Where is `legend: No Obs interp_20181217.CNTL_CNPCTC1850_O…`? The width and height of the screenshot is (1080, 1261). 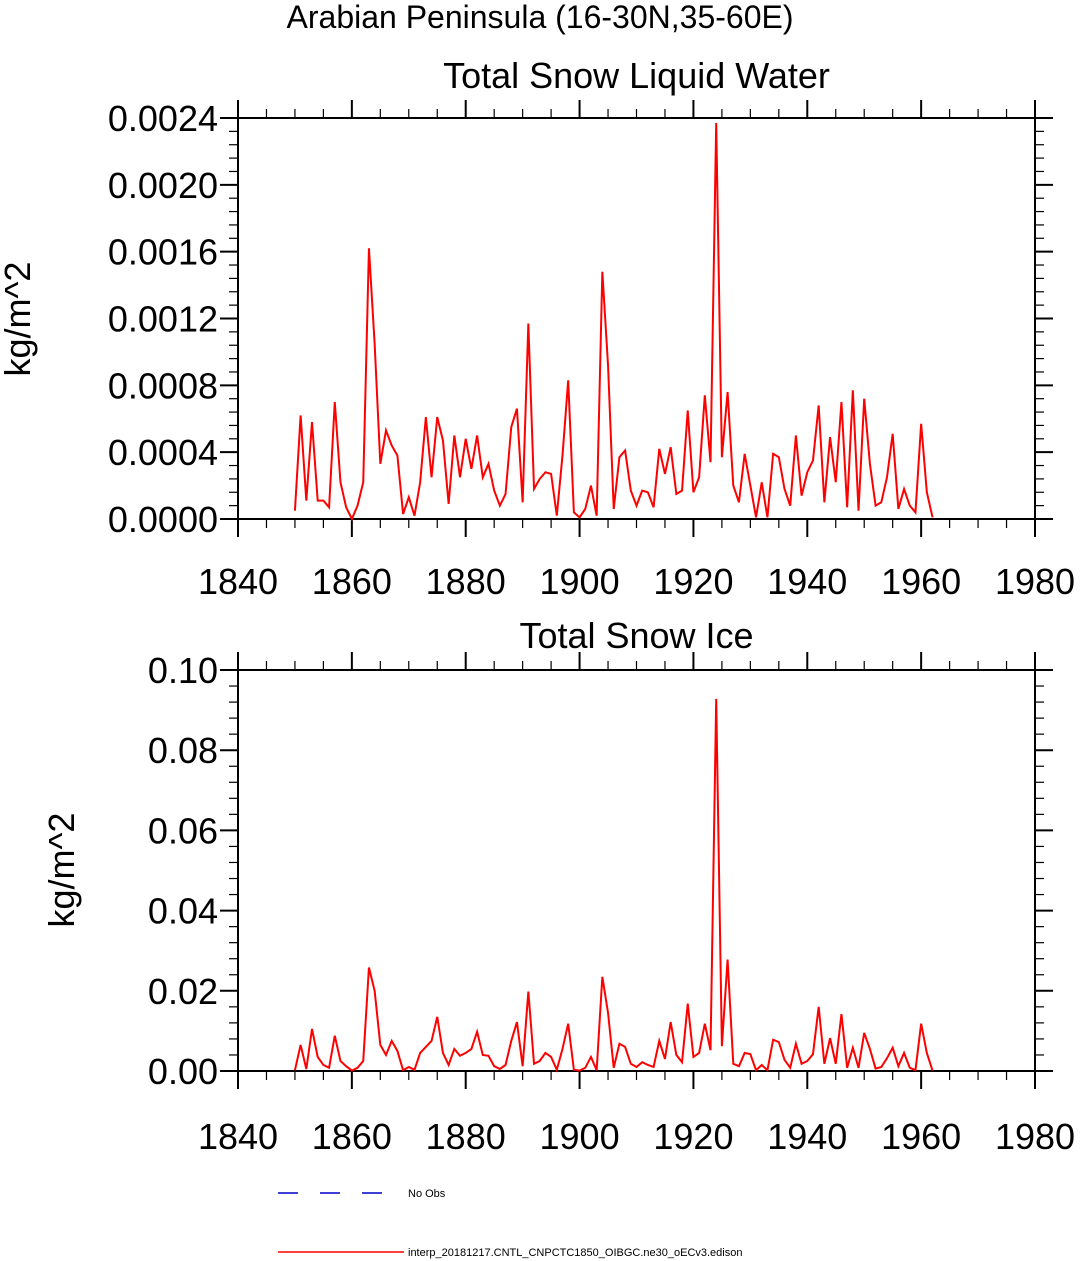 legend: No Obs interp_20181217.CNTL_CNPCTC1850_O… is located at coordinates (510, 1223).